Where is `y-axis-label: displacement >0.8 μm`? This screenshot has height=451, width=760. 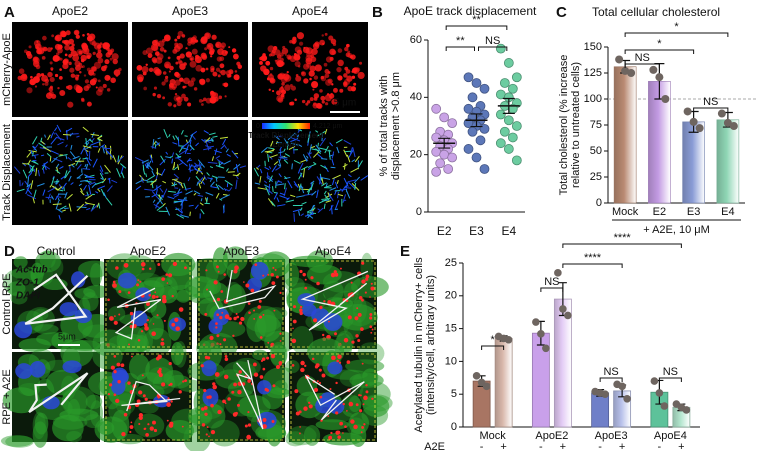 y-axis-label: displacement >0.8 μm is located at coordinates (396, 126).